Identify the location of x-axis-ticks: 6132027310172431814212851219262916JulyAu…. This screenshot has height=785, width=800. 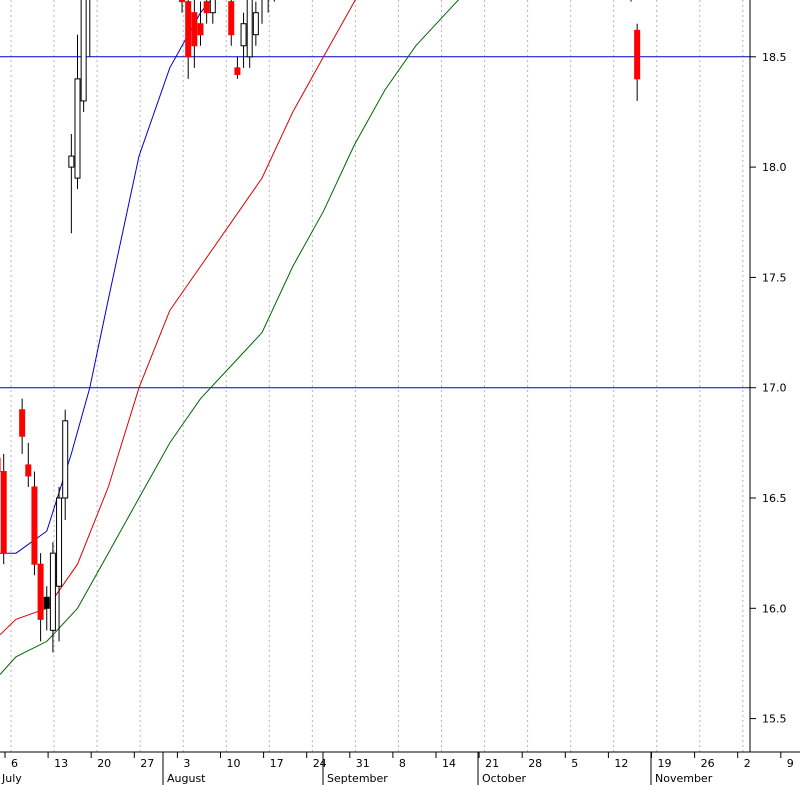
(397, 768).